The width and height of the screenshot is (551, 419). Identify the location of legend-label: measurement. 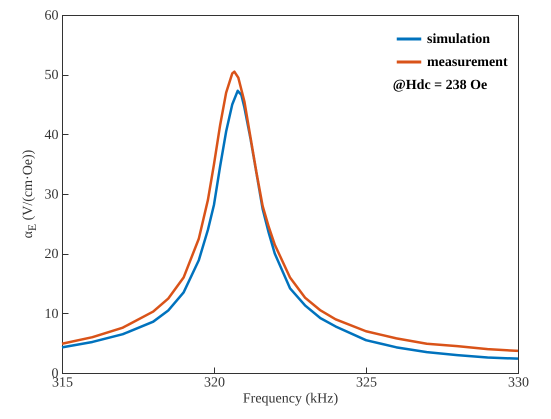
(467, 62).